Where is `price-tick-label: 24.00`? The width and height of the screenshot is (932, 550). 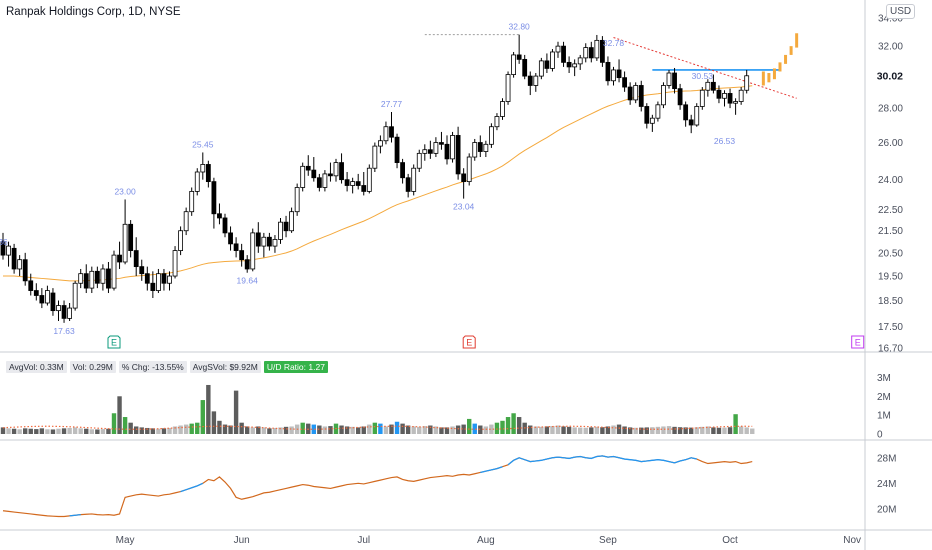
price-tick-label: 24.00 is located at coordinates (890, 180).